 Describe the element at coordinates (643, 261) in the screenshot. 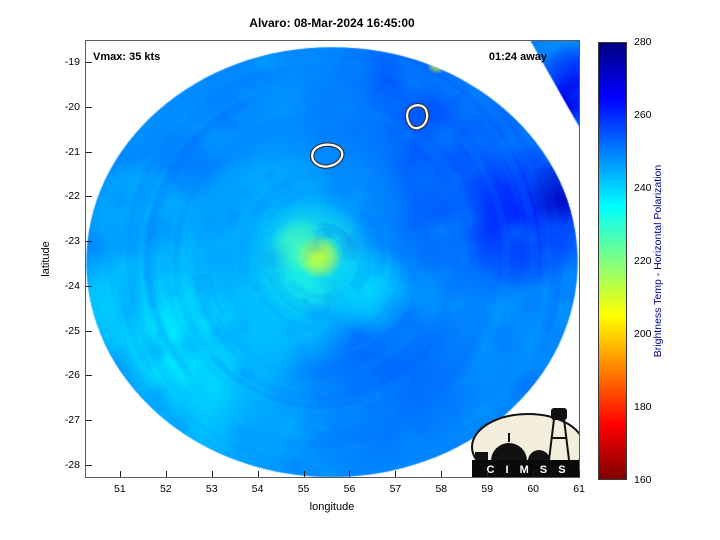

I see `colorbar-tick-label: 220` at that location.